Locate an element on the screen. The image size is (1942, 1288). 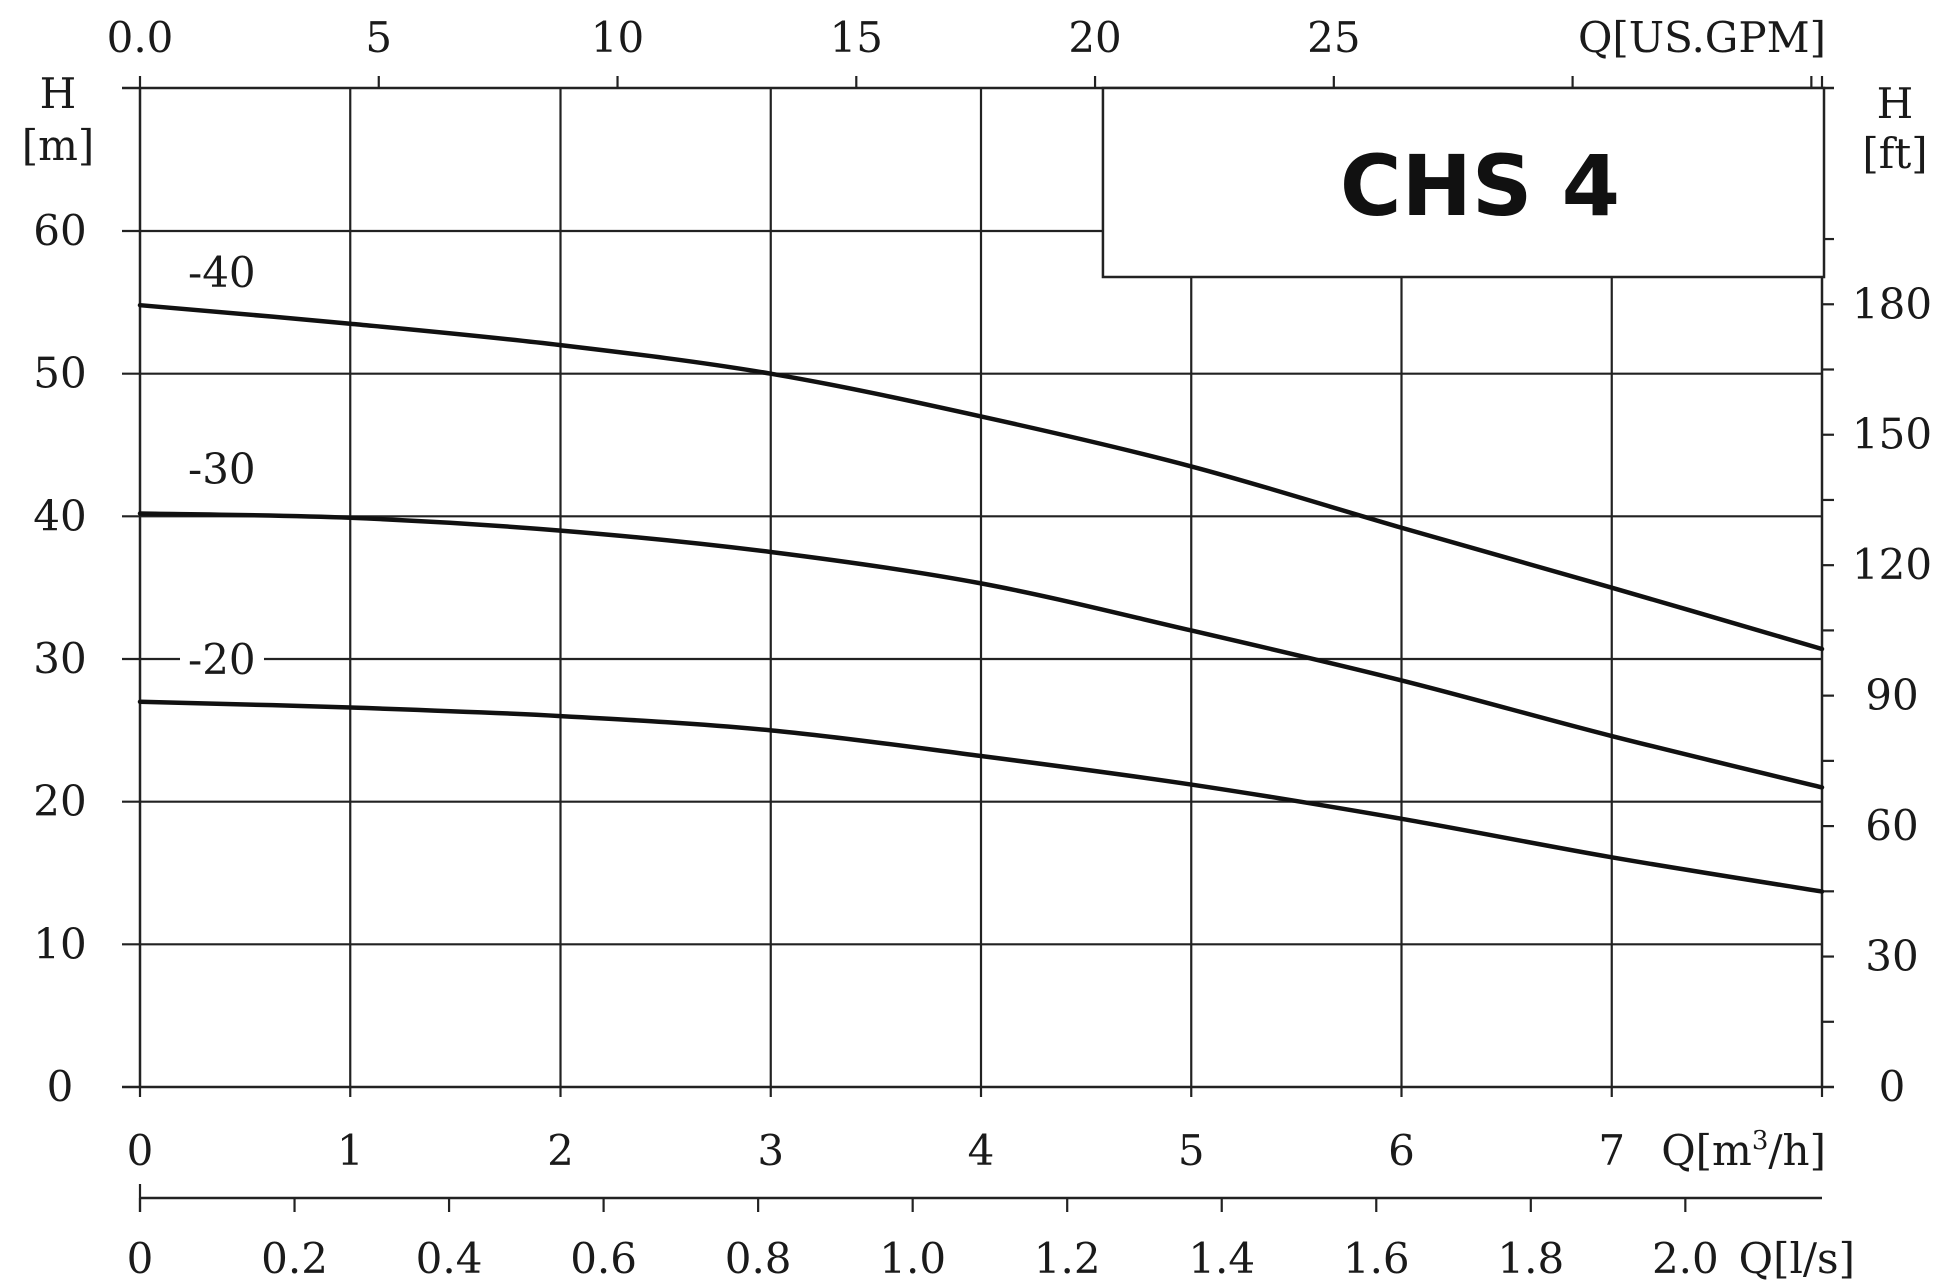
secondary-axis-tick-label: 0 is located at coordinates (140, 1258).